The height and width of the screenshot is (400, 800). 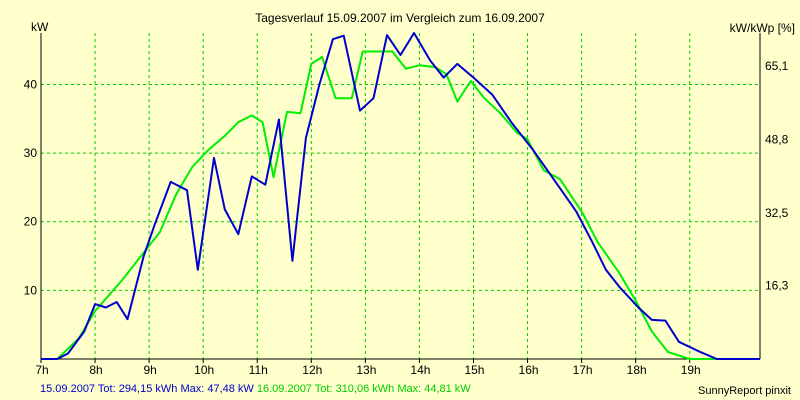 I want to click on y-tick-label-right: 65,1, so click(x=777, y=66).